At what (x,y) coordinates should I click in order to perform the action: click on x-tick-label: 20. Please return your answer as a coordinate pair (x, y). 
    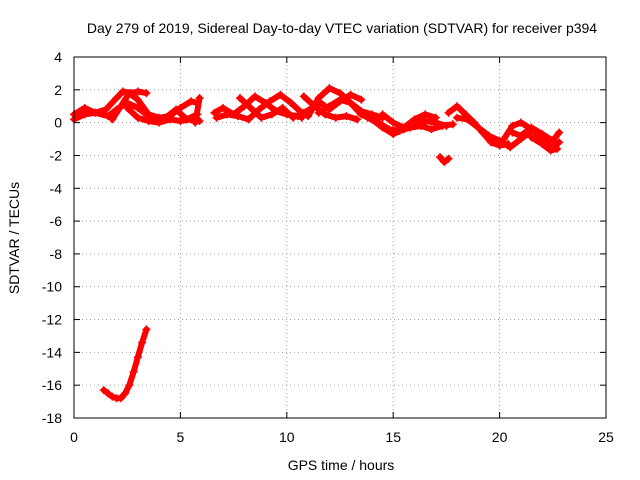
    Looking at the image, I should click on (500, 437).